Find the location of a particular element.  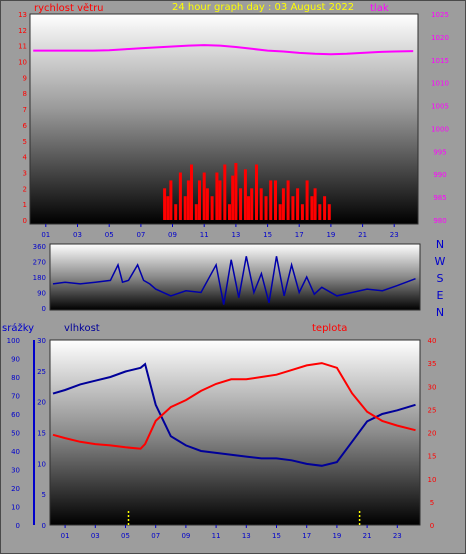

bottom-x-tick-label: 07 is located at coordinates (155, 536).